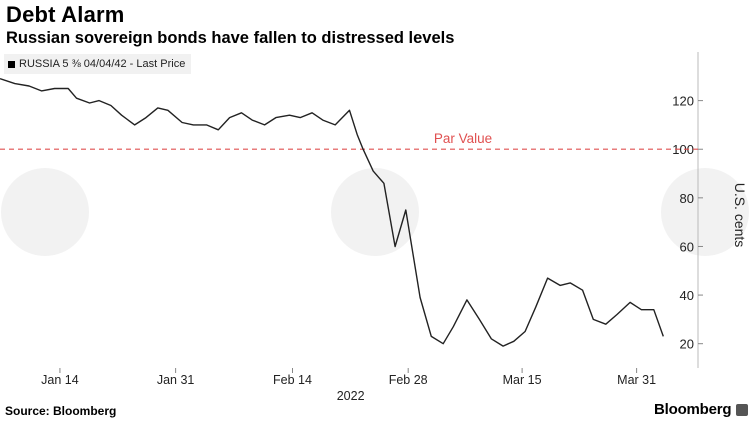 The image size is (750, 421). I want to click on x-tick-label: Mar 31, so click(636, 380).